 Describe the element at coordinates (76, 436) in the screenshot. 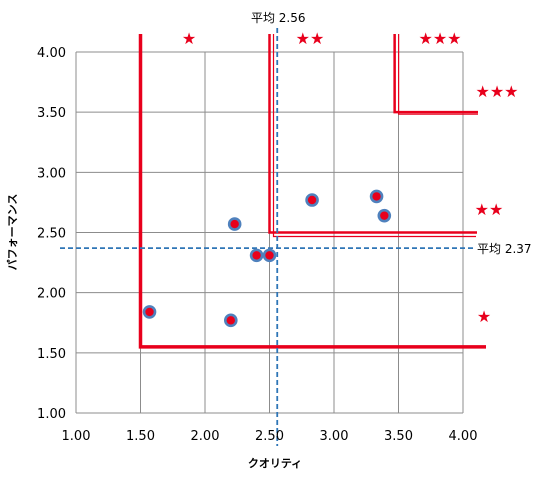

I see `x-tick-label: 1.00` at that location.